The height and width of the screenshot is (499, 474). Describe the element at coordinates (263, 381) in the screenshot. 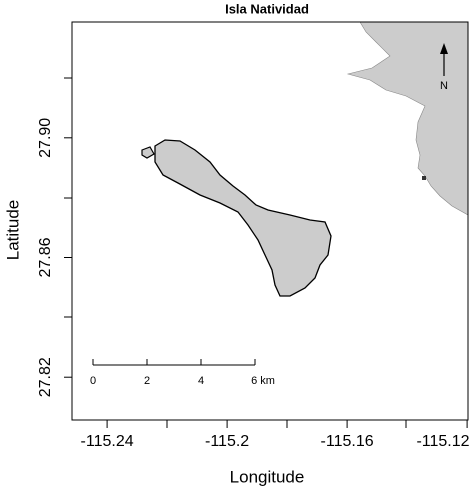

I see `scale-label: 6 km` at that location.